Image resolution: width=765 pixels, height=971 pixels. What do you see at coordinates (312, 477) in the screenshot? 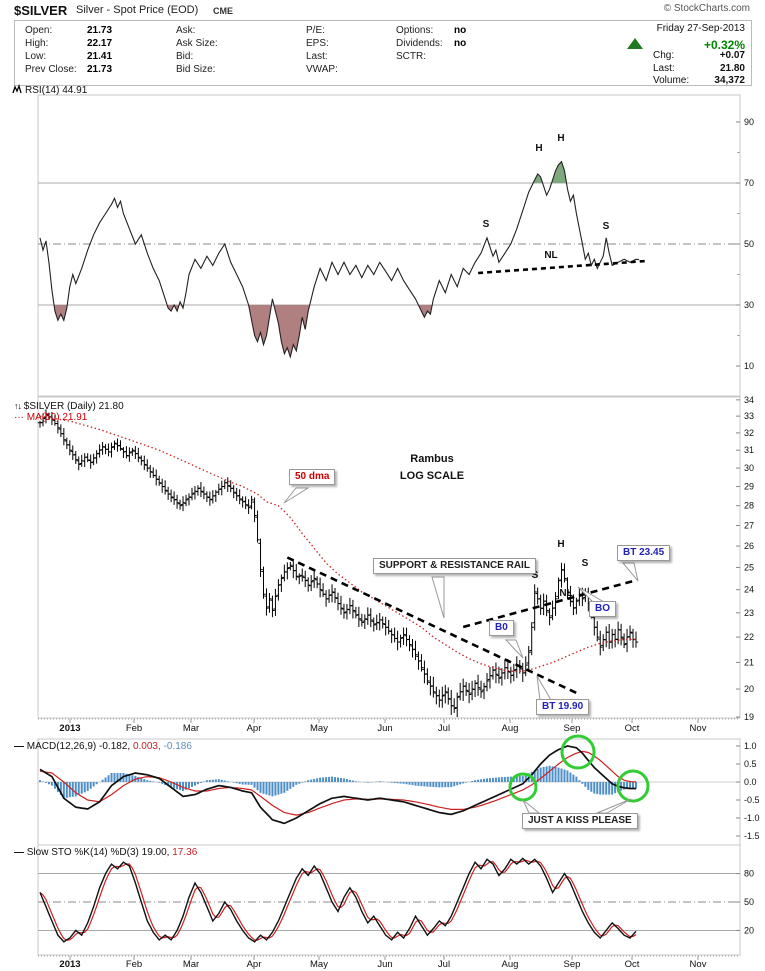
I see `callout-50dma: 50 dma` at bounding box center [312, 477].